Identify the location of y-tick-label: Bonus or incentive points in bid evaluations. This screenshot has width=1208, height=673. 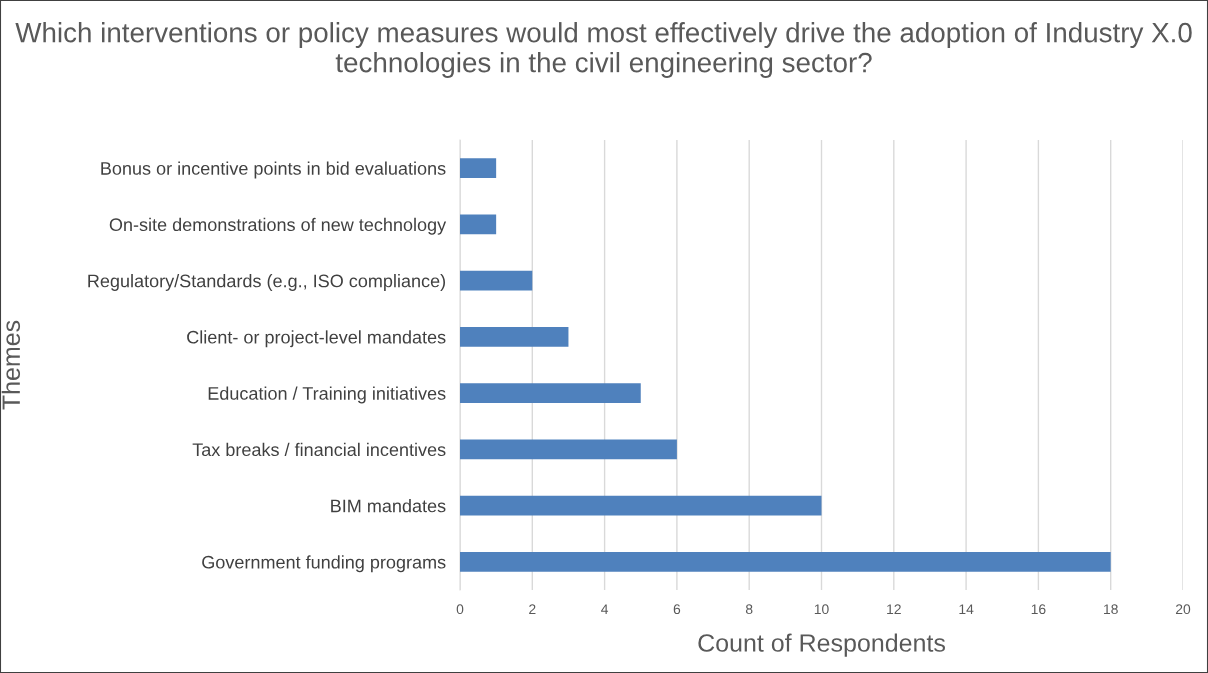
(273, 170).